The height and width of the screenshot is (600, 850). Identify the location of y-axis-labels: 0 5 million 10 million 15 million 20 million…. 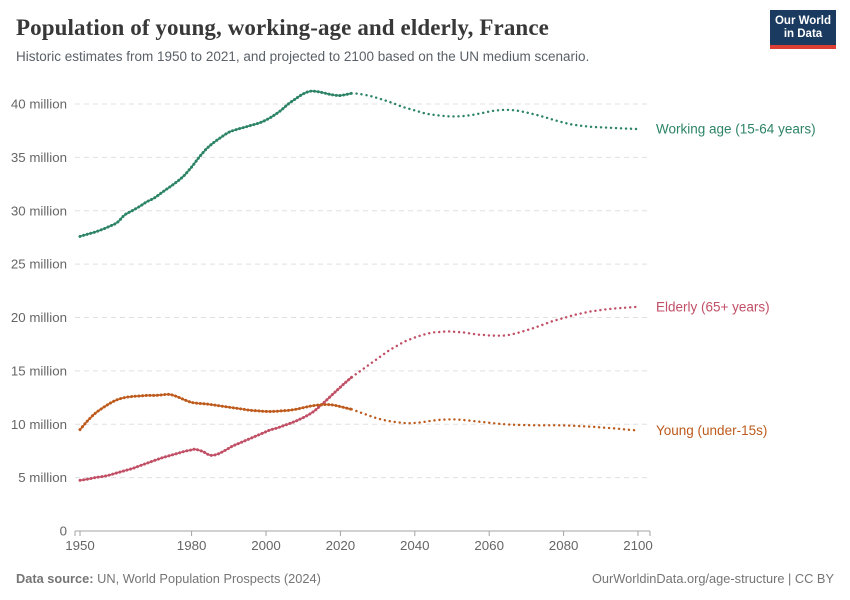
(39, 318).